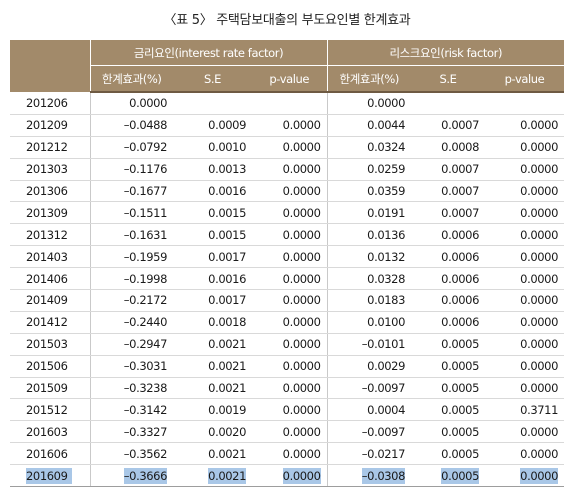  Describe the element at coordinates (386, 125) in the screenshot. I see `rf-marginal-effect-cell-text: 0.0044` at that location.